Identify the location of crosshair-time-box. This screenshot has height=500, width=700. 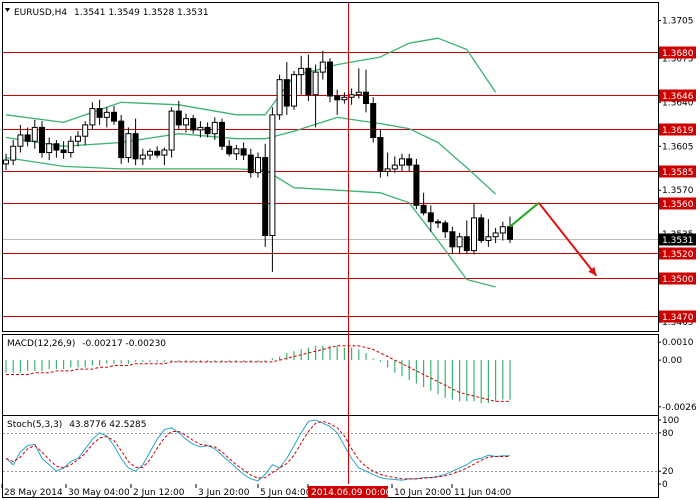
(348, 492).